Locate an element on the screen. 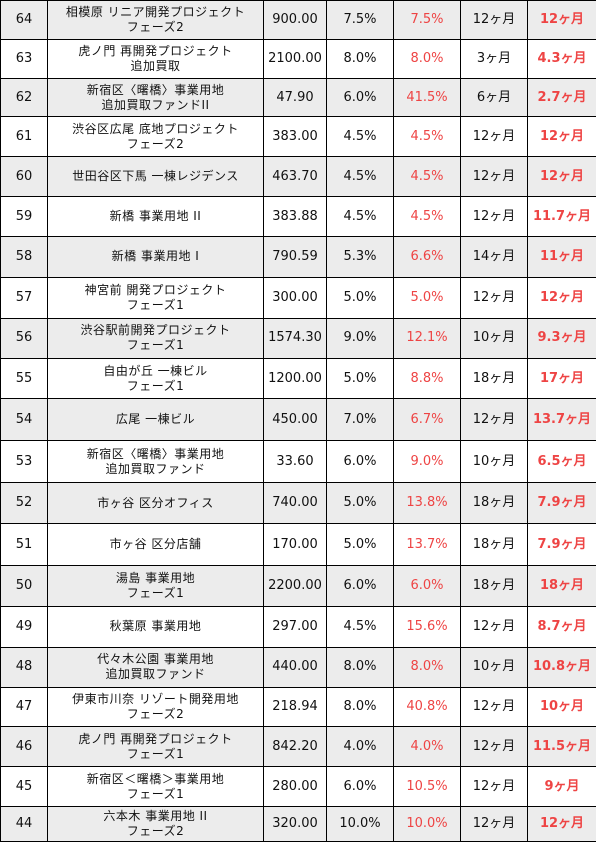 Image resolution: width=596 pixels, height=842 pixels. fund-amount-cell: 2200.00 is located at coordinates (295, 585).